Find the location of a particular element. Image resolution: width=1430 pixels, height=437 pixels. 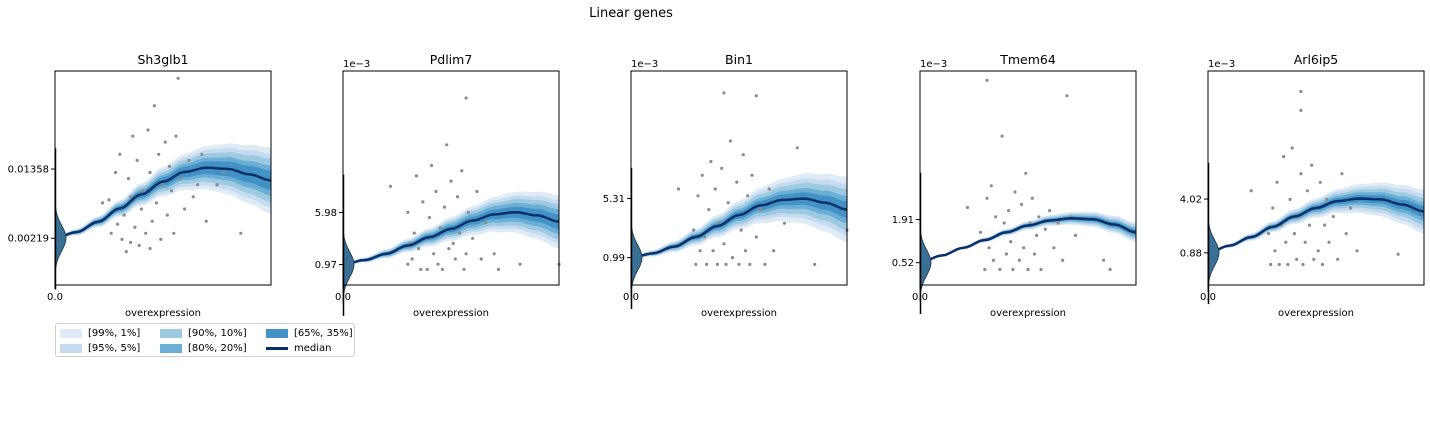

panel-title: Pdlim7 is located at coordinates (451, 59).